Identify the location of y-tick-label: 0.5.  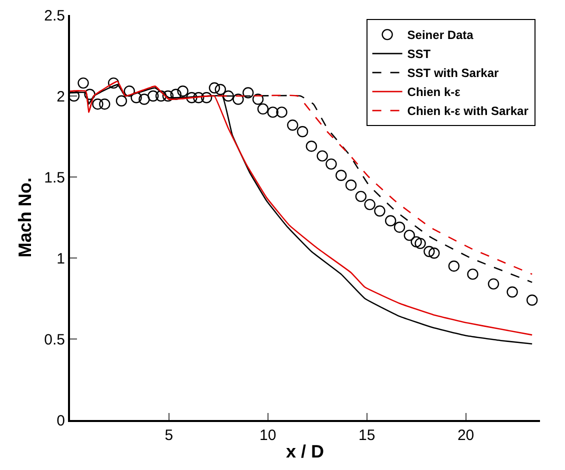
(54, 339).